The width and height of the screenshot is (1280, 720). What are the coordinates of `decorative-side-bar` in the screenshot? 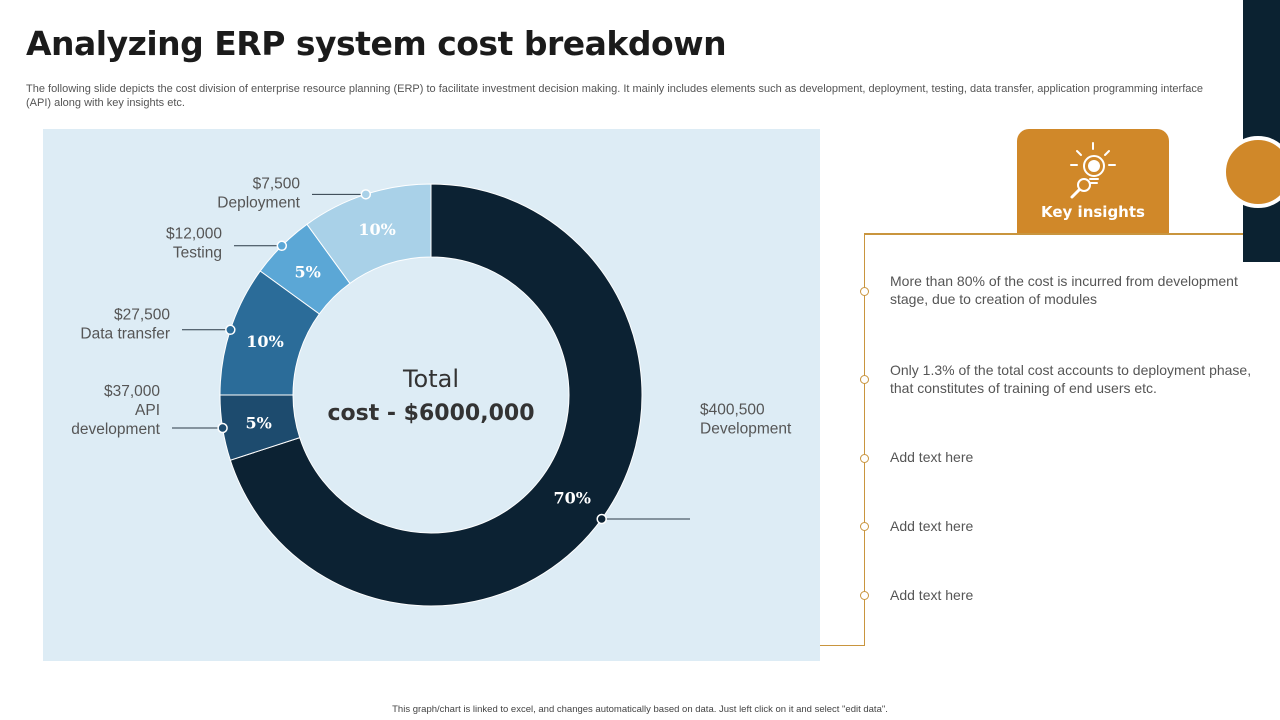 It's located at (1261, 131).